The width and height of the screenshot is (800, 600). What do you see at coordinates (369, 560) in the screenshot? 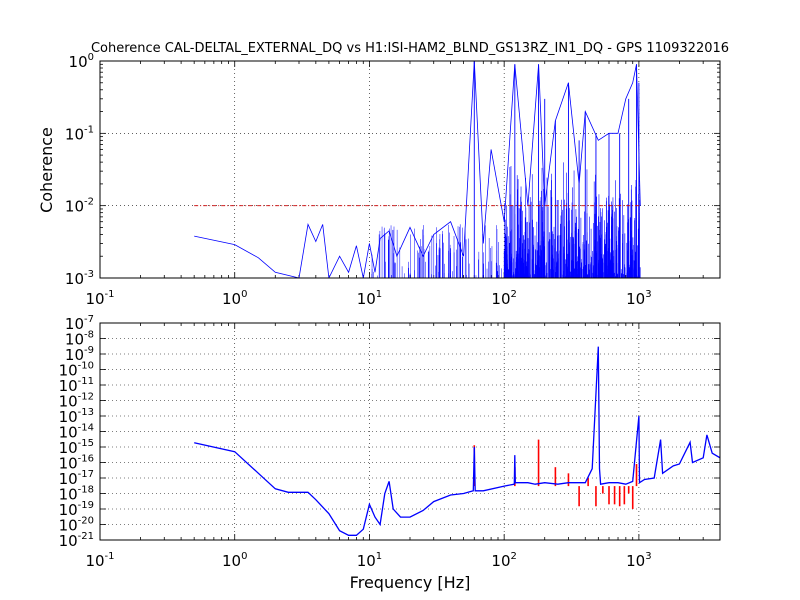
I see `bottom-x-tick-label: 10¹` at bounding box center [369, 560].